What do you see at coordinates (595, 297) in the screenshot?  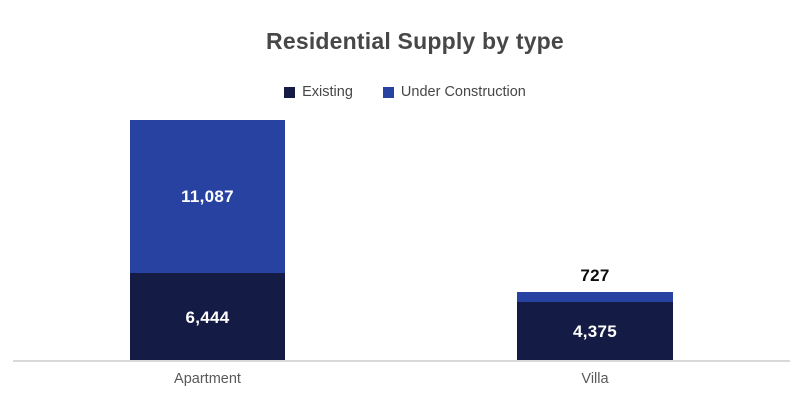 I see `bar-segment-villa-under-construction` at bounding box center [595, 297].